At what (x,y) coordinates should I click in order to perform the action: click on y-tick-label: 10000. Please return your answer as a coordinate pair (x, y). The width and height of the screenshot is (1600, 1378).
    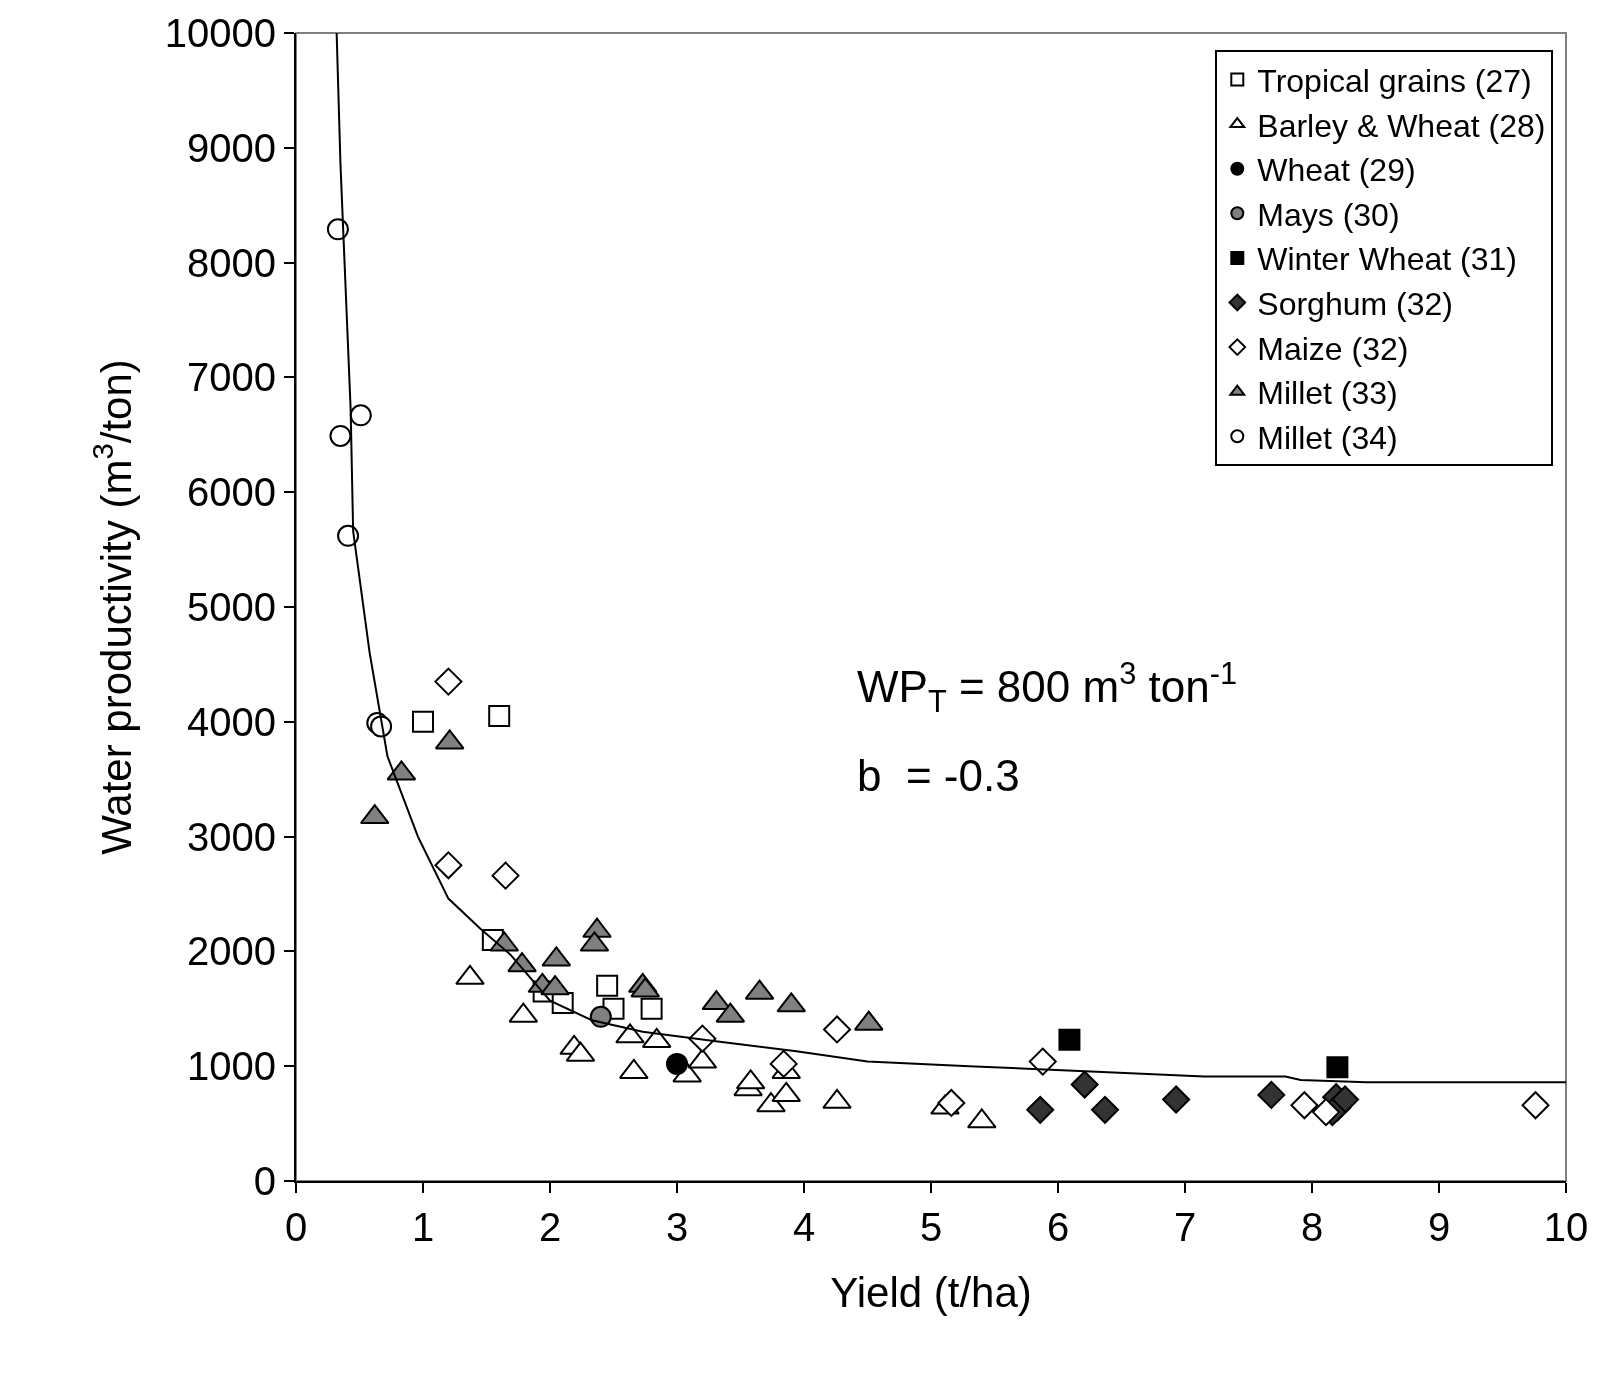
    Looking at the image, I should click on (220, 33).